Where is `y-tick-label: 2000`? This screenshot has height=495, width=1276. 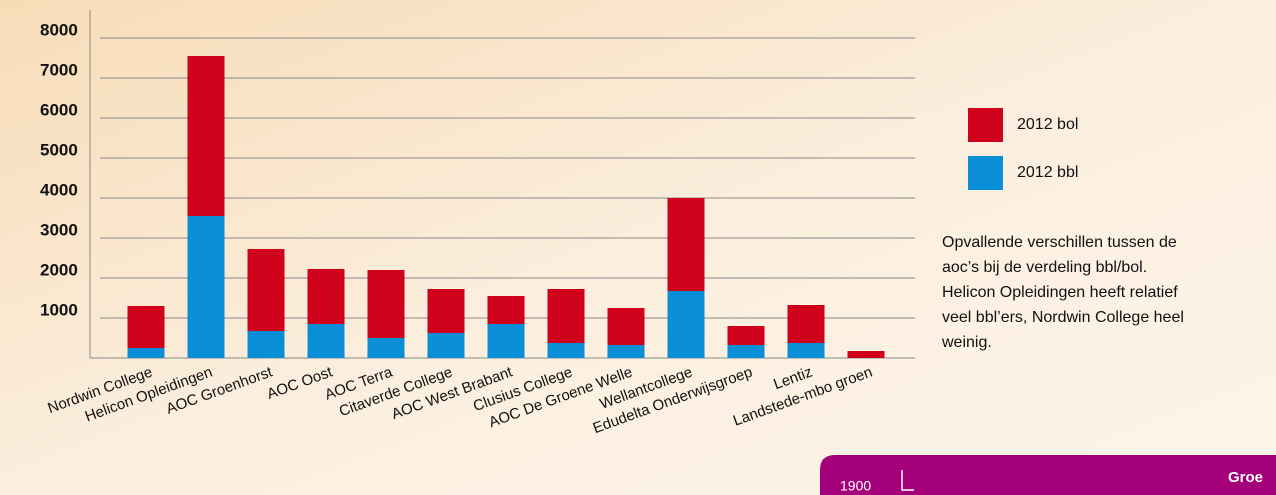
y-tick-label: 2000 is located at coordinates (59, 269).